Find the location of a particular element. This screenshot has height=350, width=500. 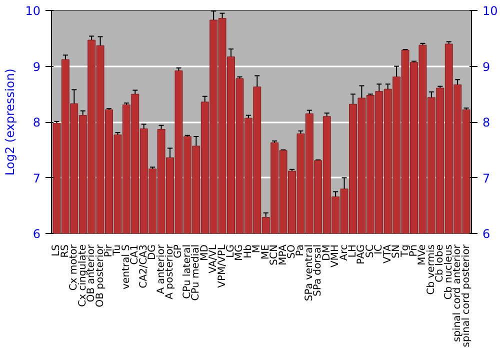

x-tick-label: Pa is located at coordinates (300, 250).